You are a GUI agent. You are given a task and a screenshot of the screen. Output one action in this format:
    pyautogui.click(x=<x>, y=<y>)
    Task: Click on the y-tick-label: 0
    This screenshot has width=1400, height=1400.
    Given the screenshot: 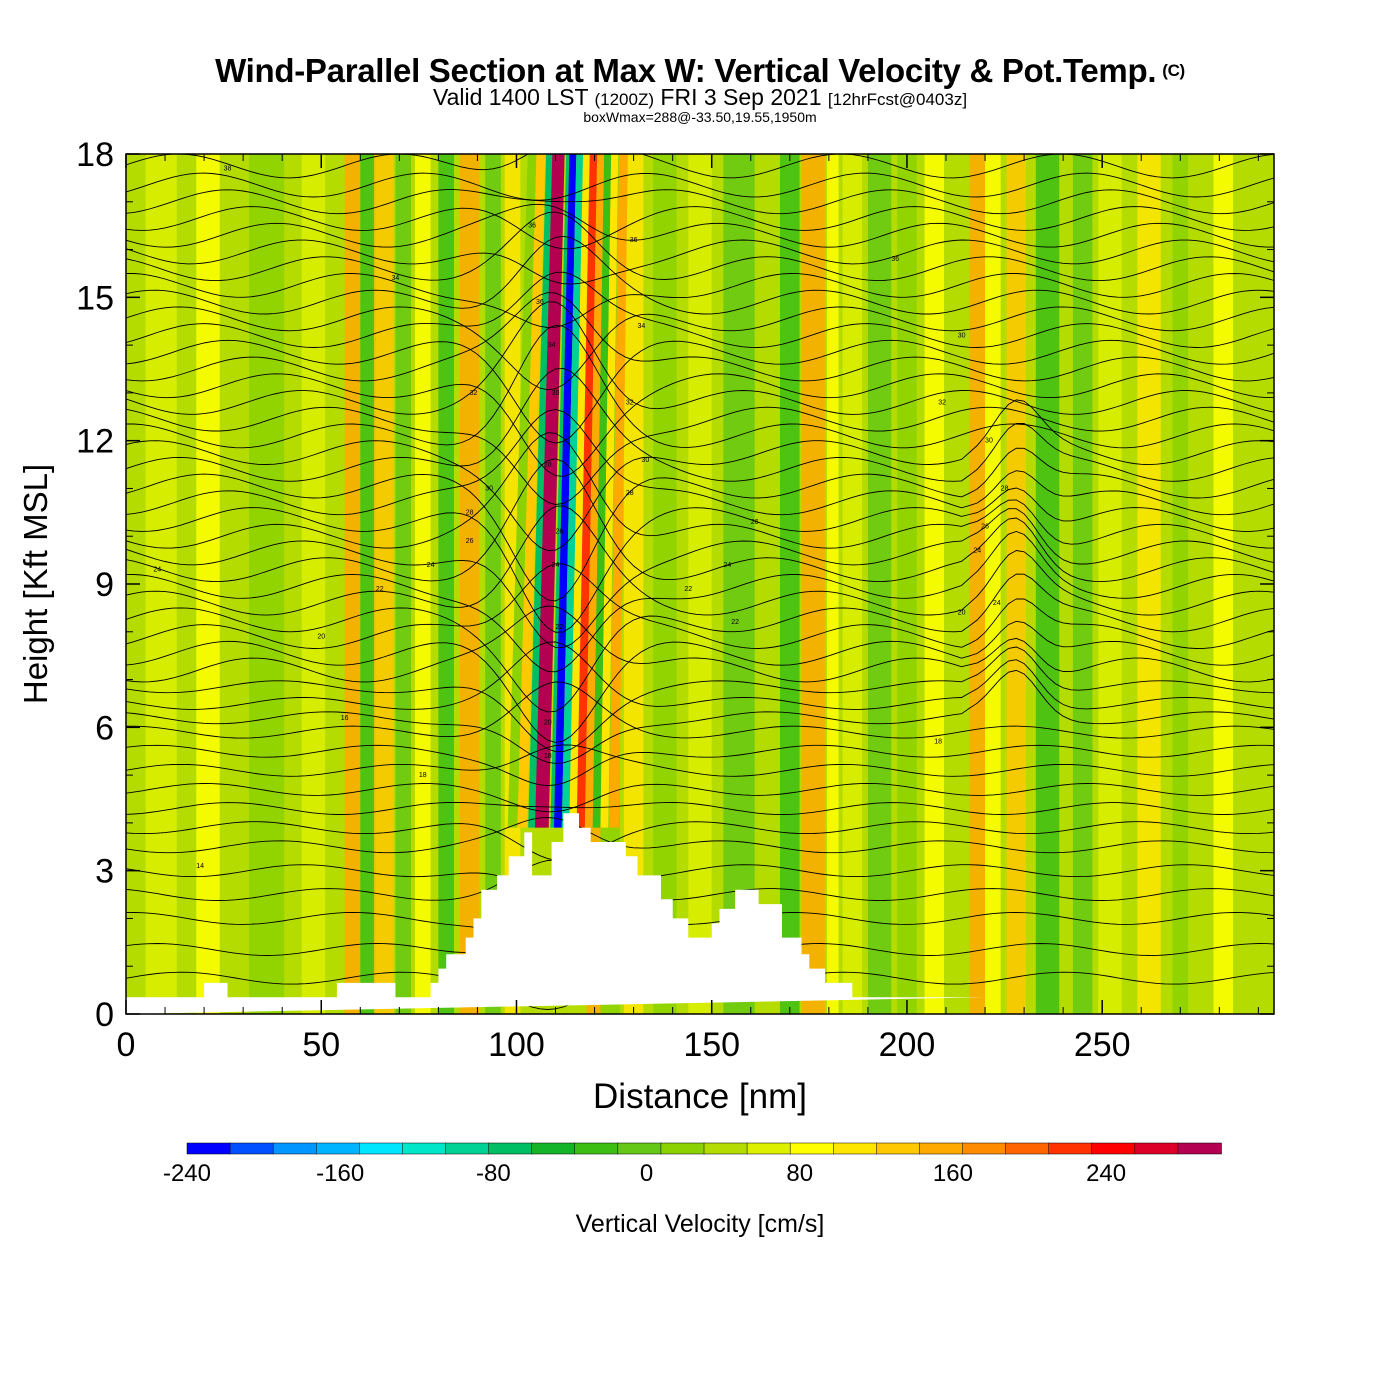 What is the action you would take?
    pyautogui.click(x=104, y=1015)
    